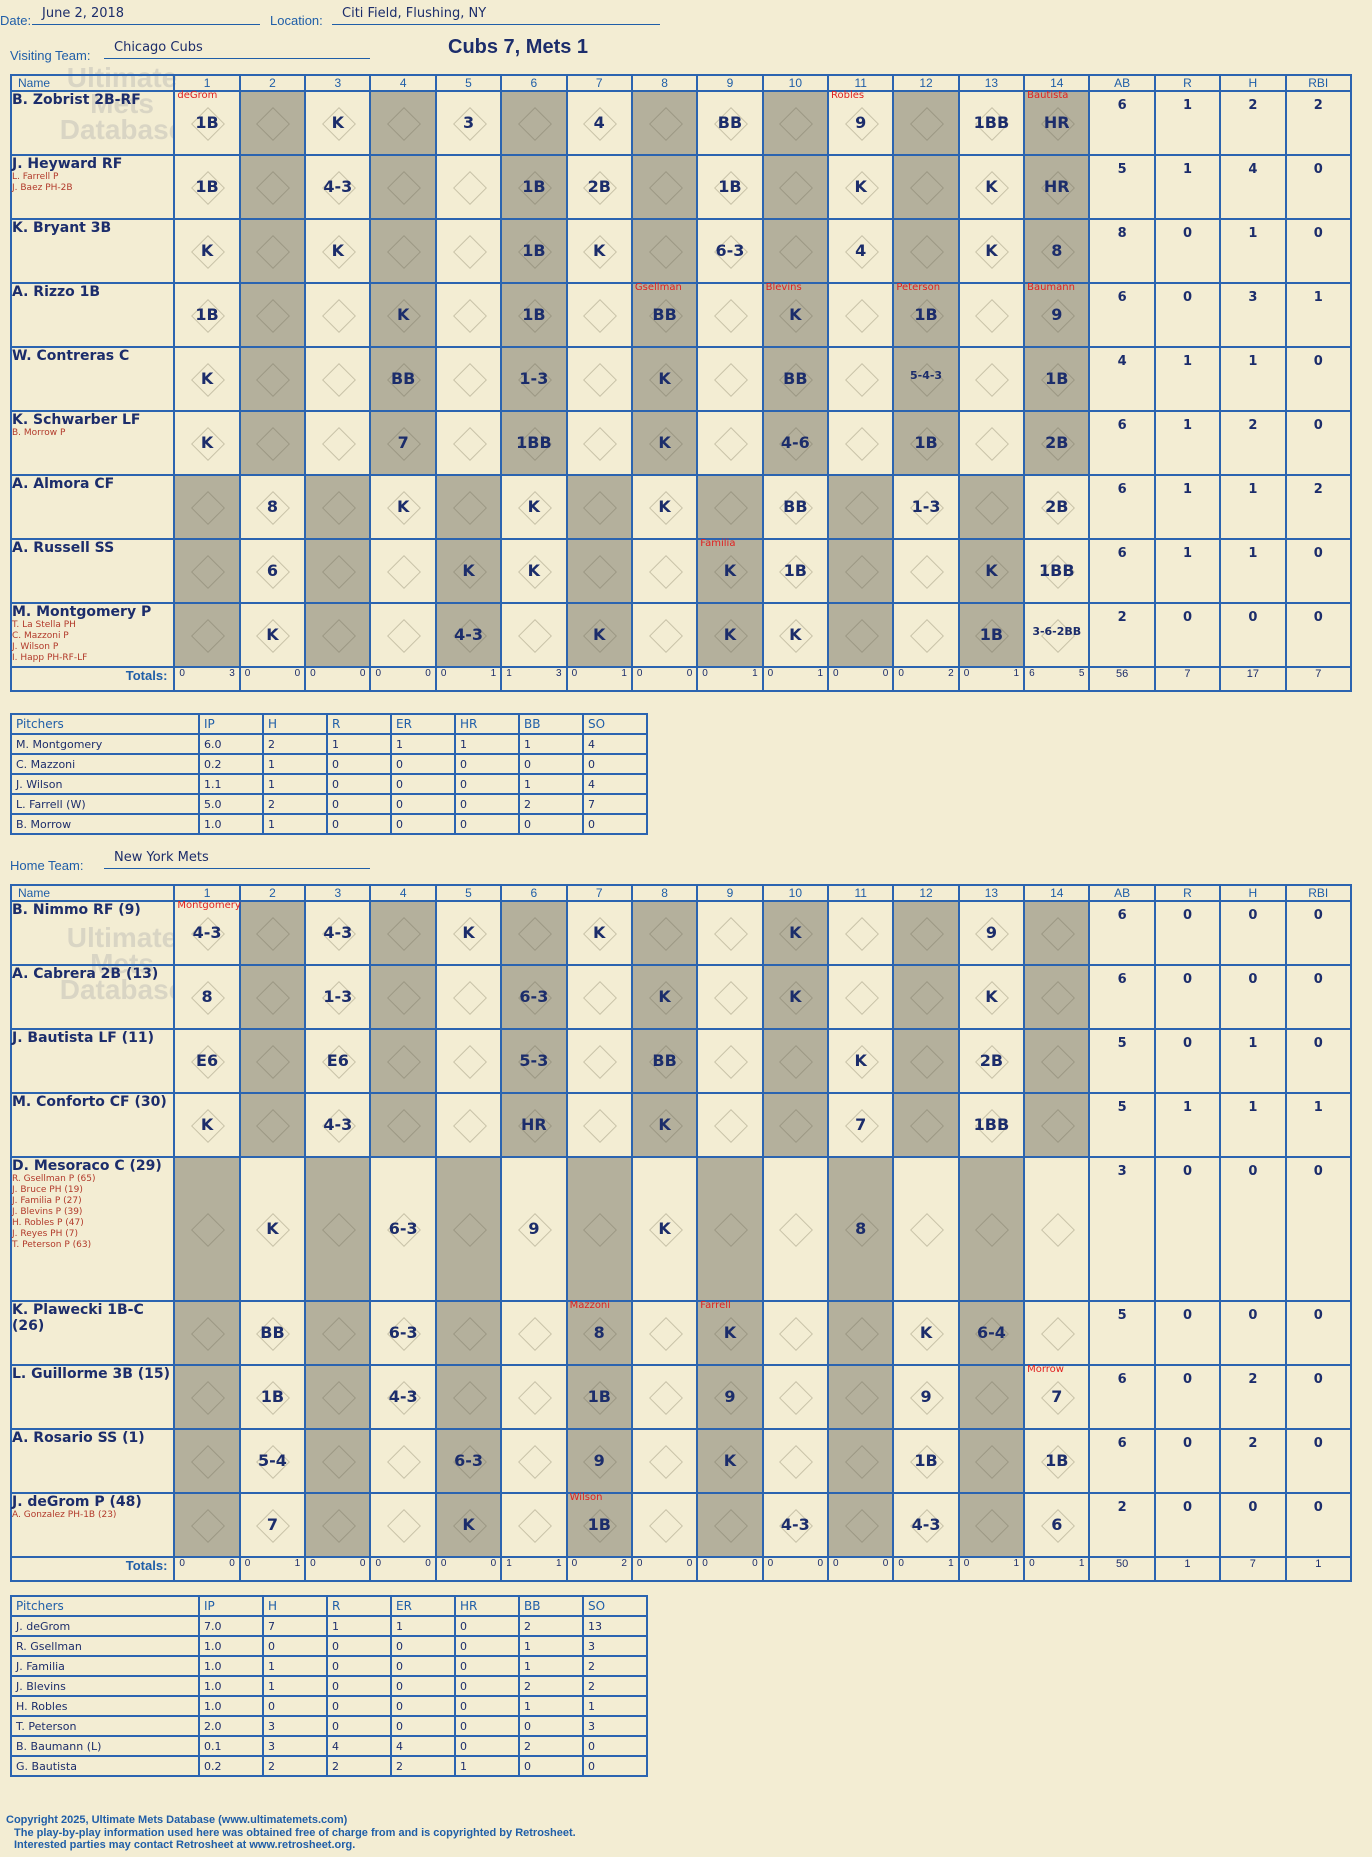 This screenshot has width=1372, height=1857. What do you see at coordinates (92, 997) in the screenshot?
I see `batter-name-cell: A. Cabrera 2B (13)` at bounding box center [92, 997].